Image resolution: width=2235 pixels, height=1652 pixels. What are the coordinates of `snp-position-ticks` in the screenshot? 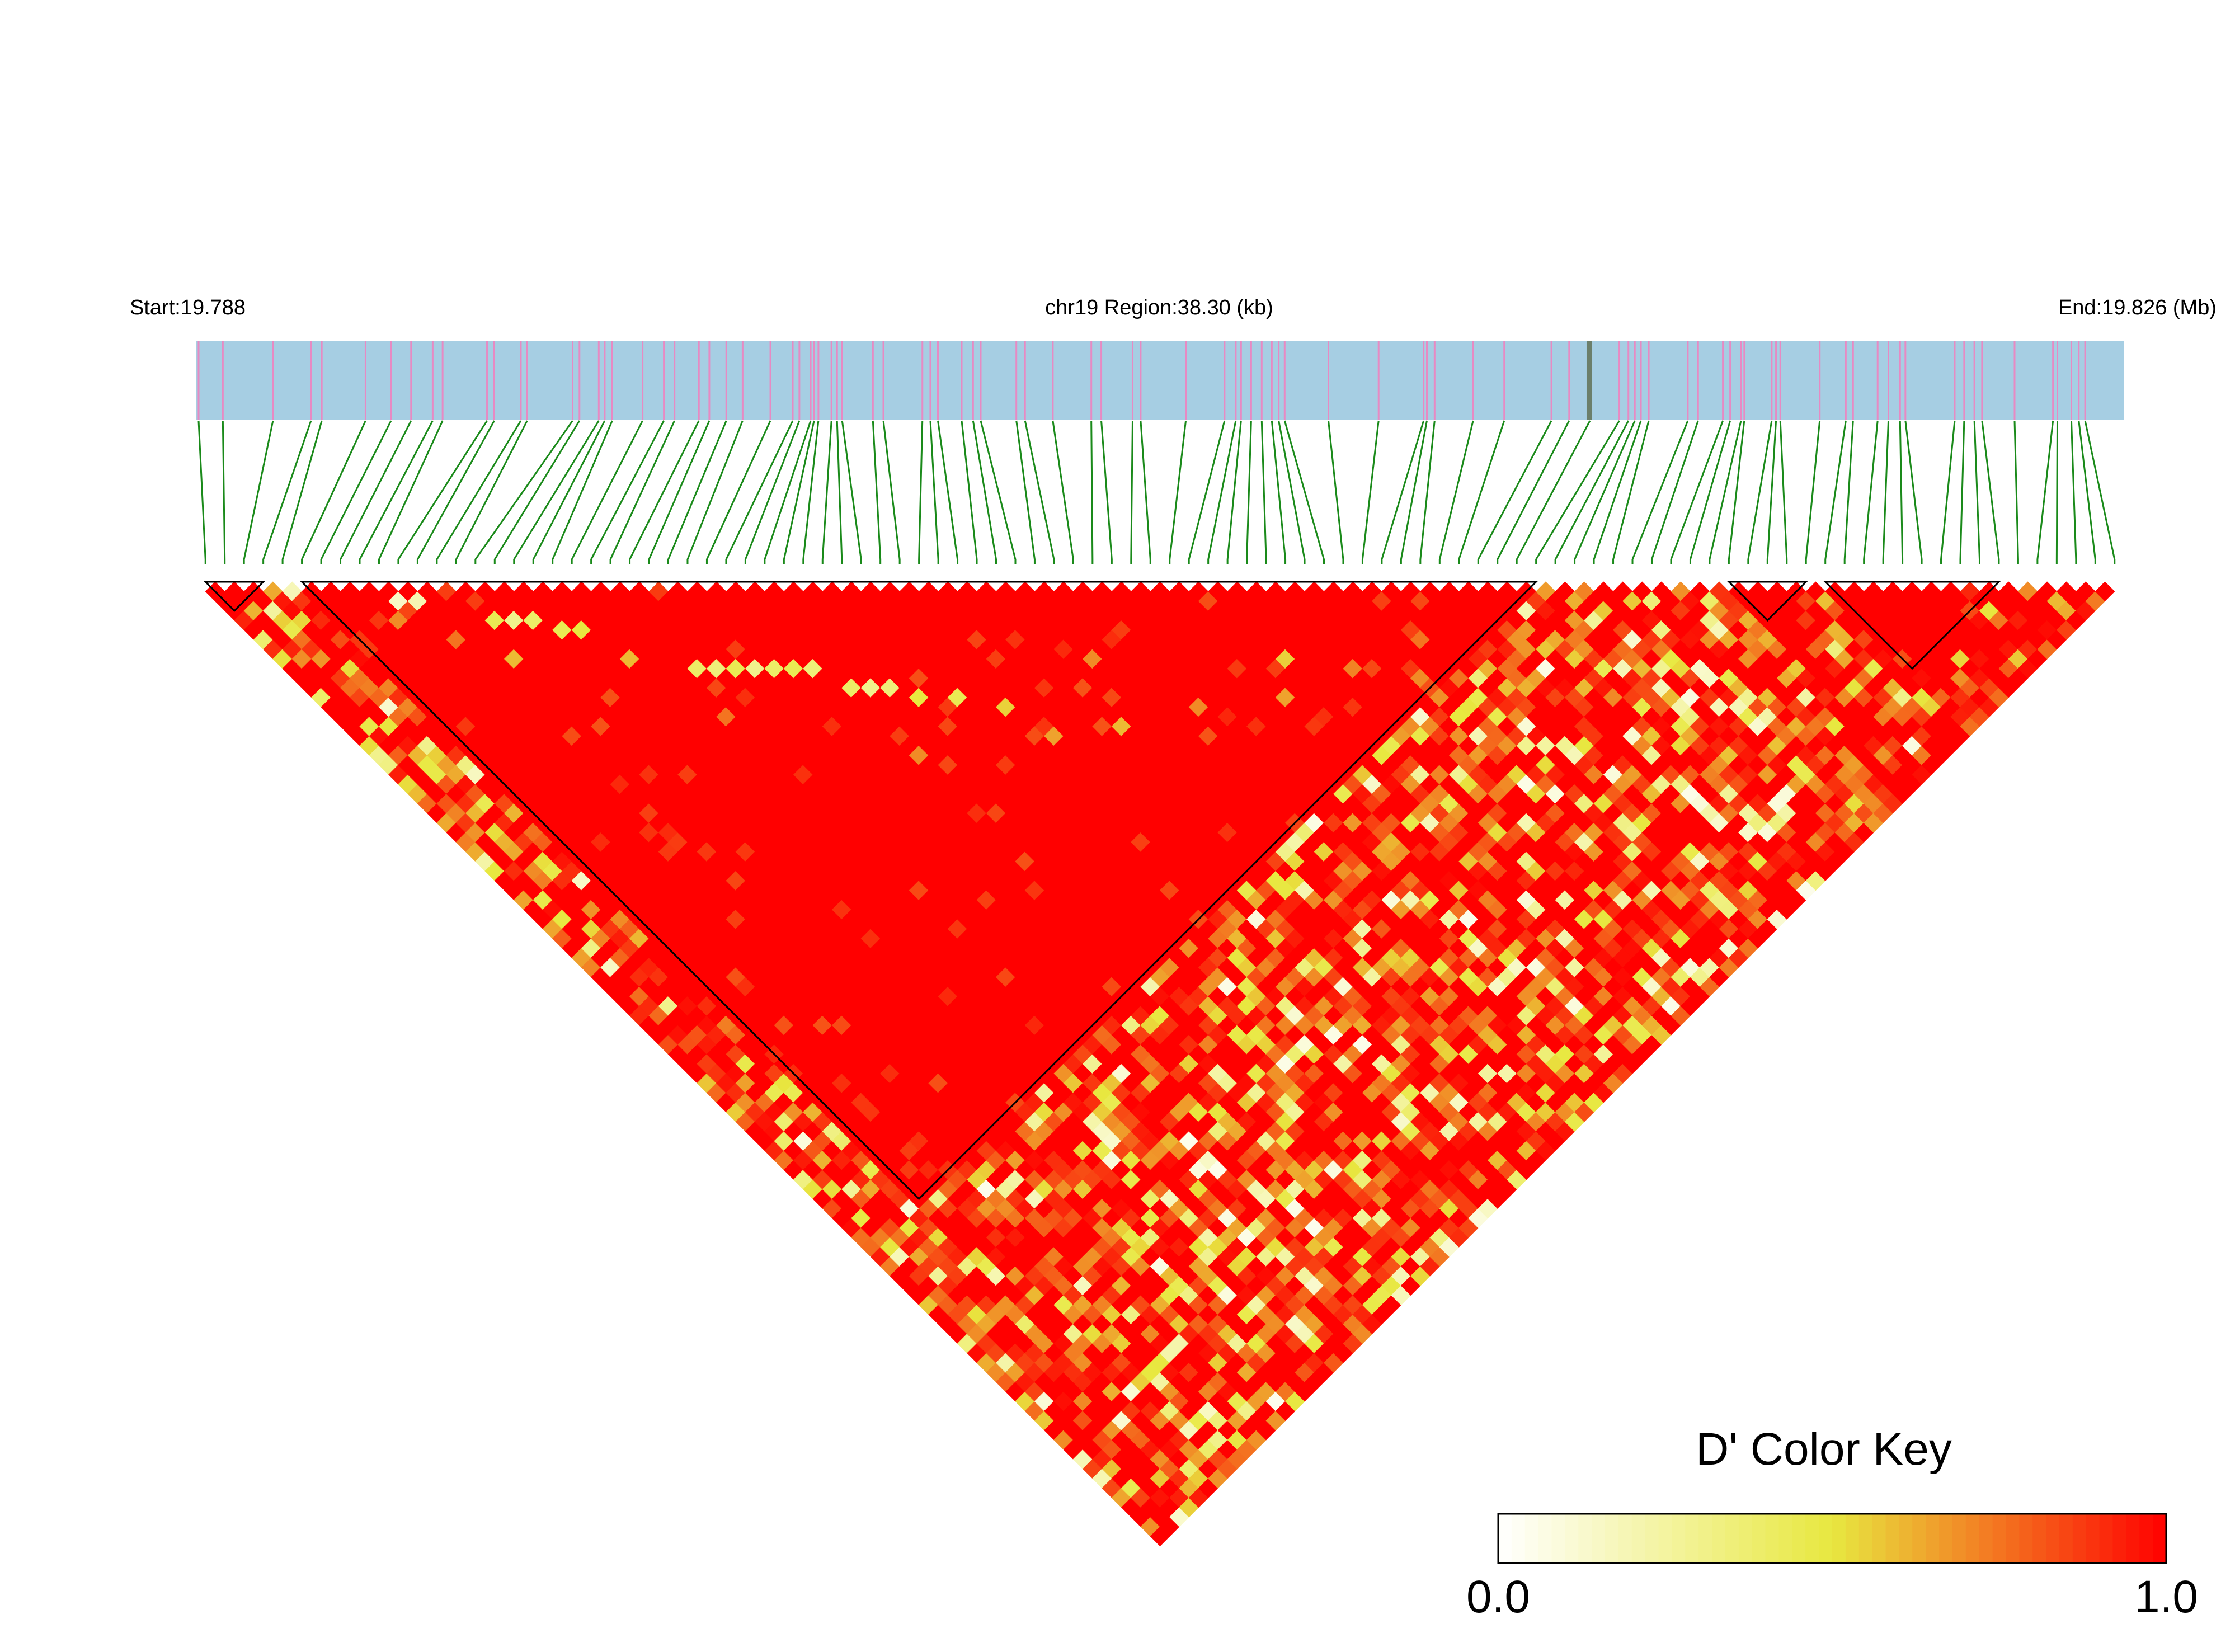 It's located at (1141, 381).